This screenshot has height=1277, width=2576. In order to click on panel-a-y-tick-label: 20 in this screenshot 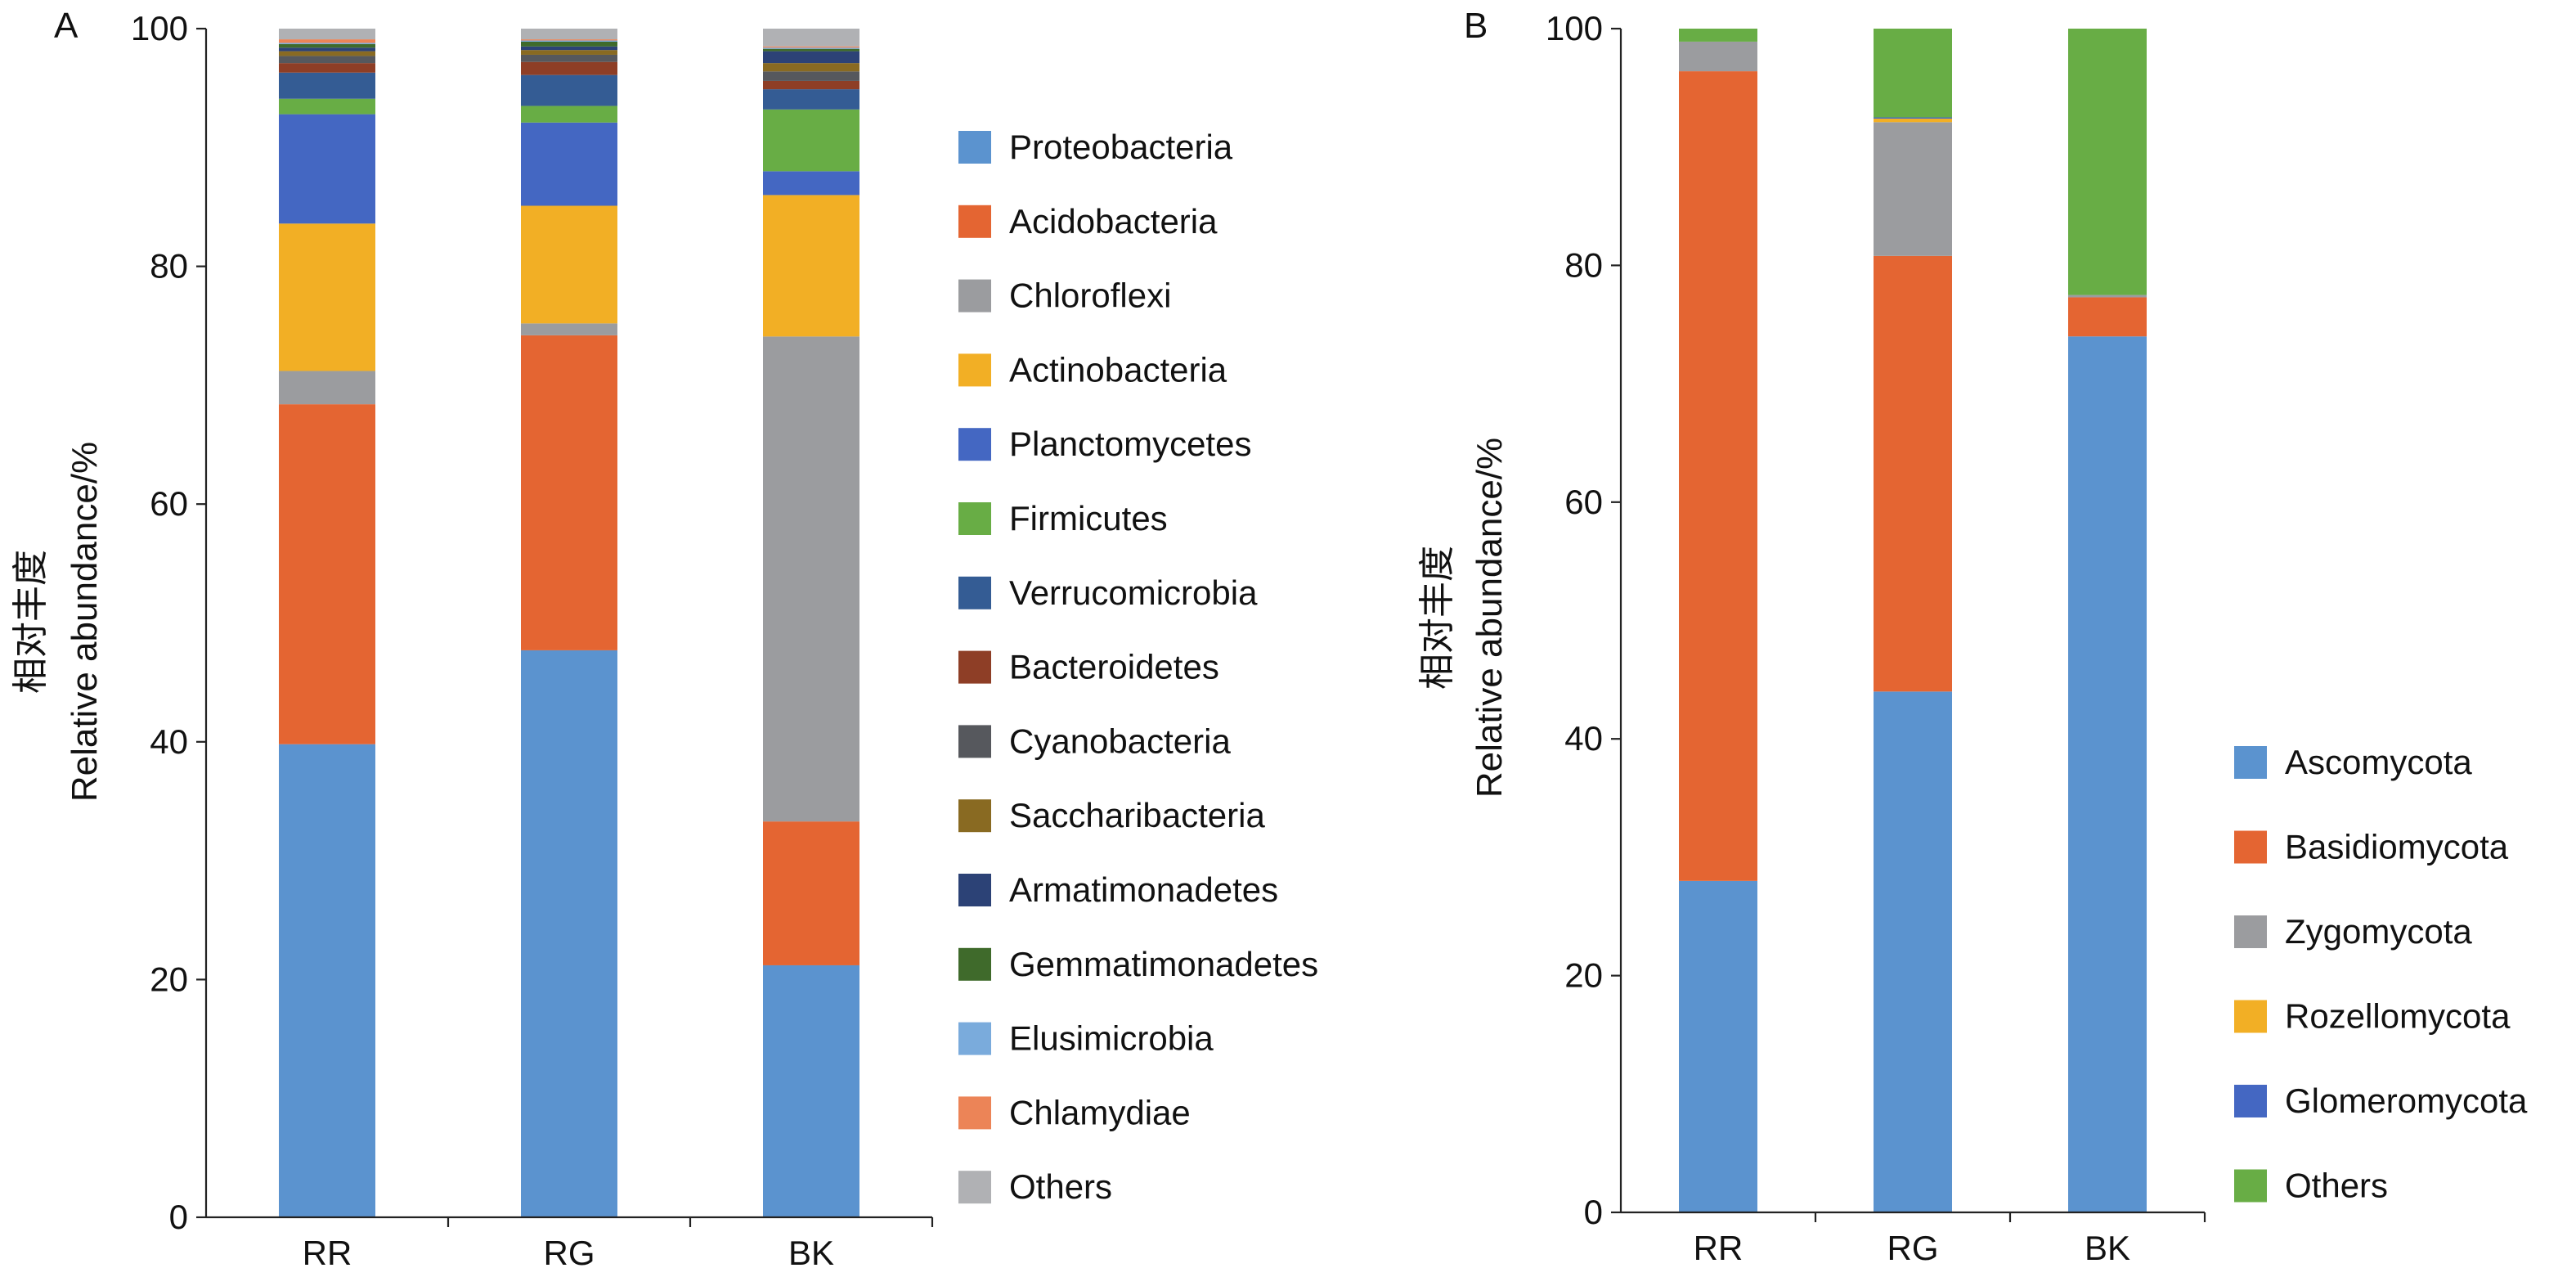, I will do `click(169, 979)`.